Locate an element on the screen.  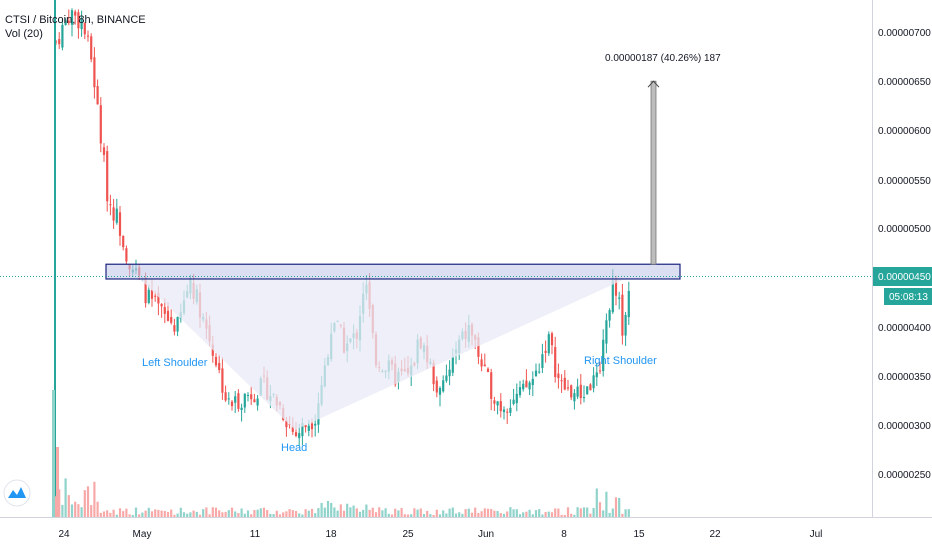
time-tick: 24 is located at coordinates (64, 534).